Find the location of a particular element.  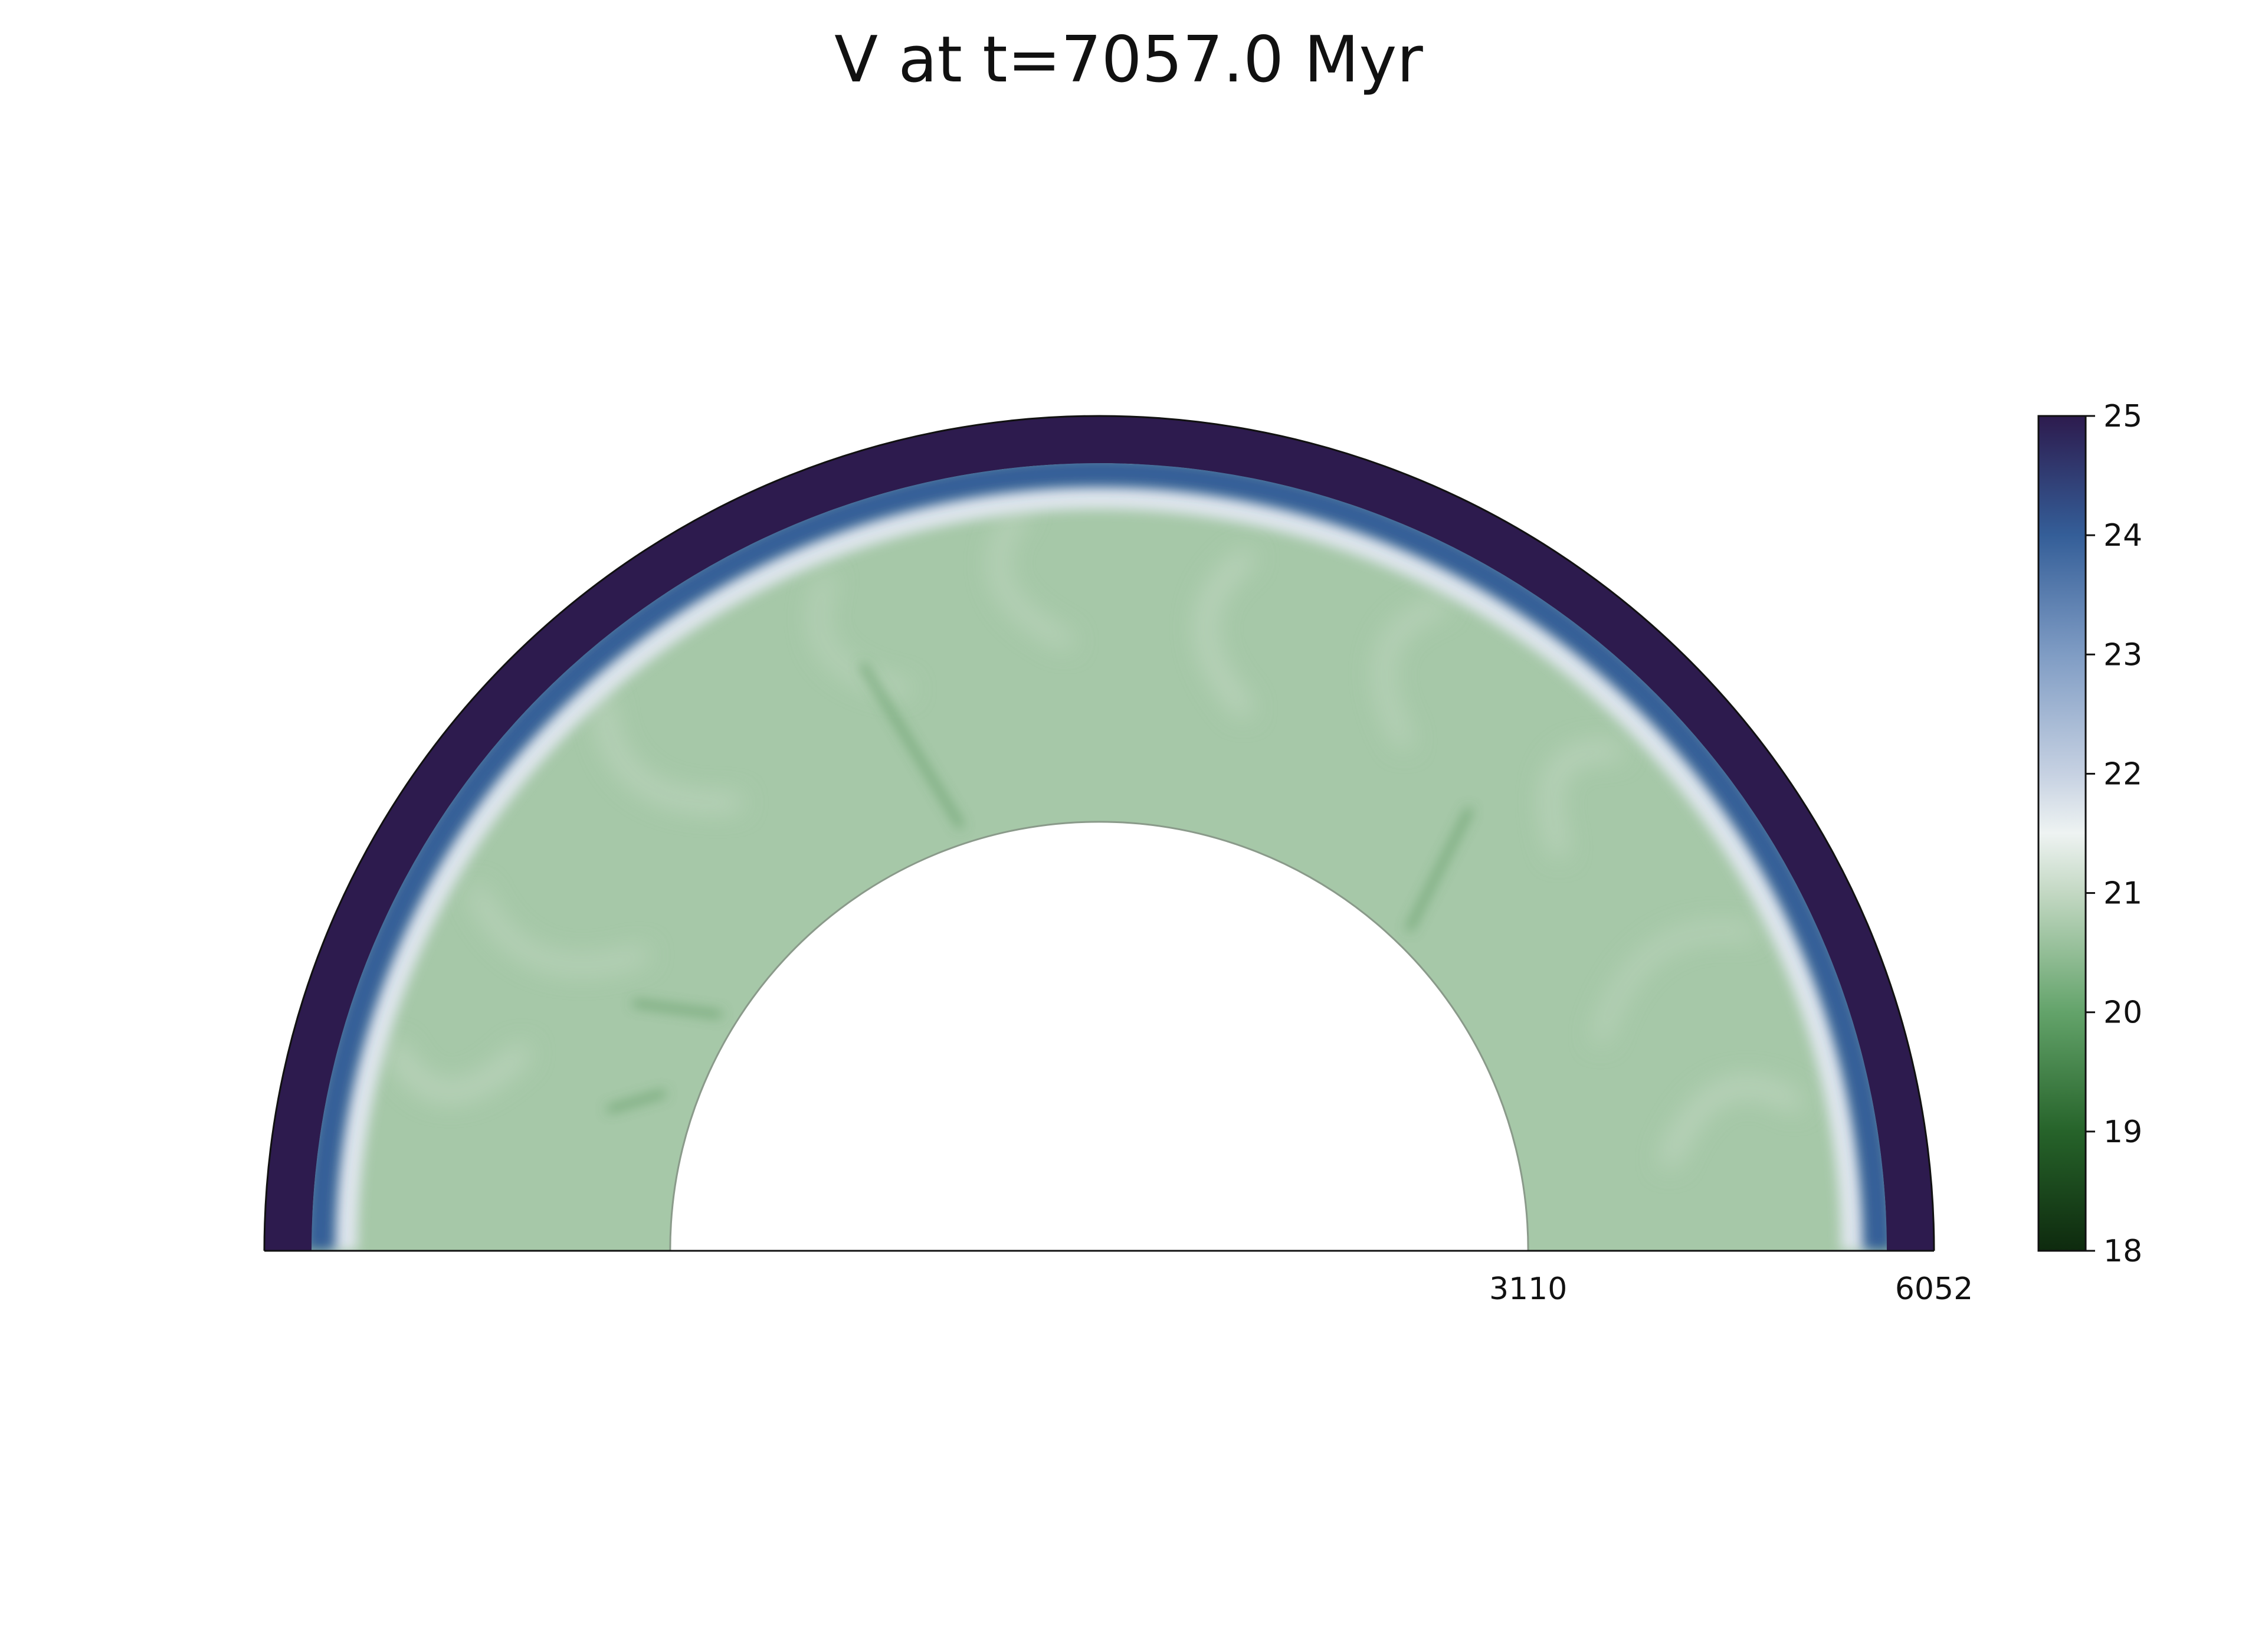

colorbar: 18 19 20 21 22 23 24 25 is located at coordinates (2089, 834).